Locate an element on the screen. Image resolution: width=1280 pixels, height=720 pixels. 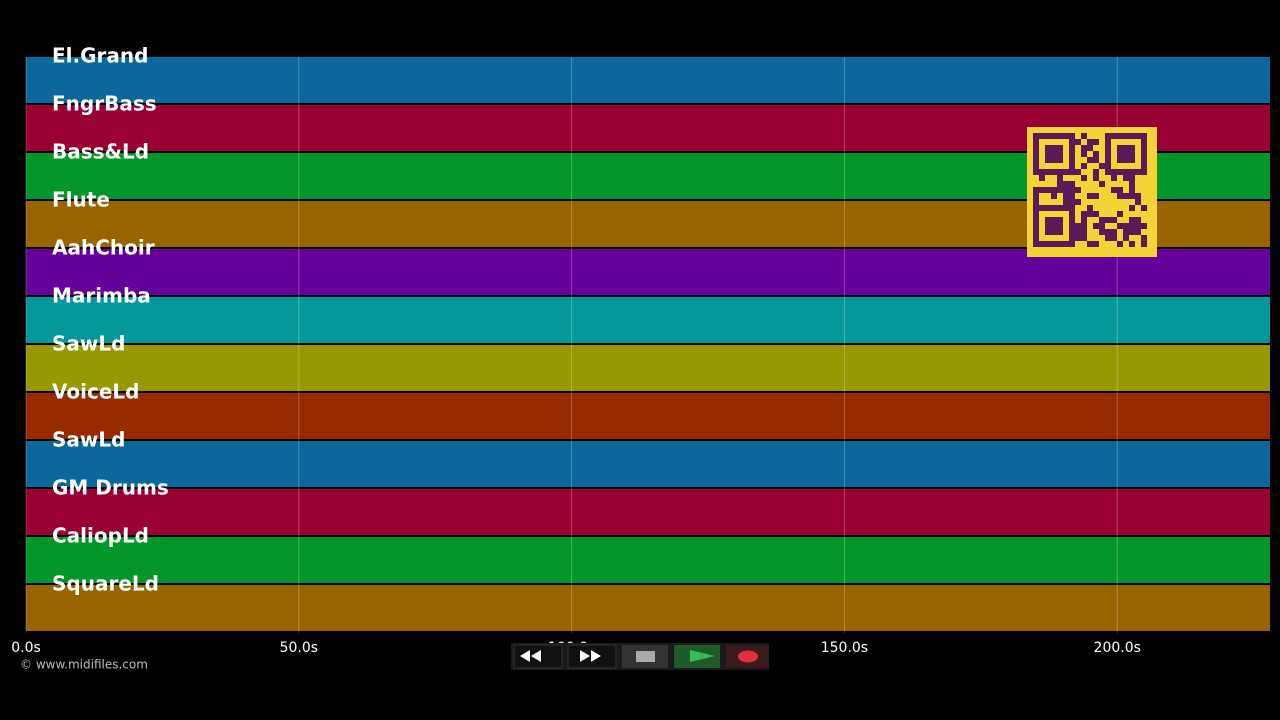
rewind-button is located at coordinates (538, 656).